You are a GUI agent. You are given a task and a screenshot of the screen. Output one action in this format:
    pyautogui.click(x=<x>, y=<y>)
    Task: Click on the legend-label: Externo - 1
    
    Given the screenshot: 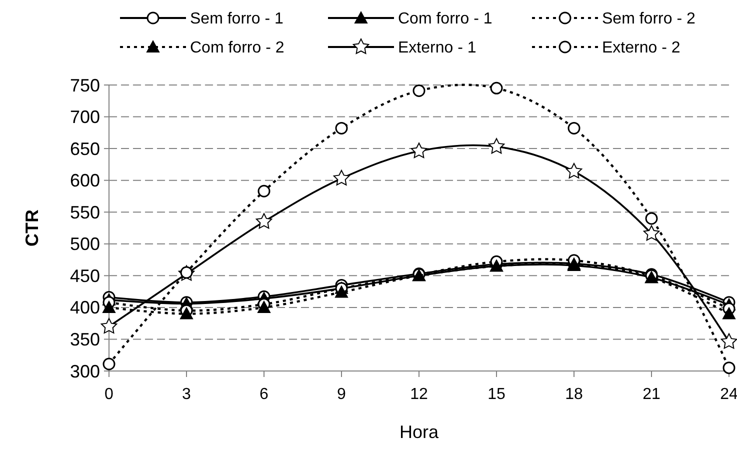 What is the action you would take?
    pyautogui.click(x=437, y=48)
    